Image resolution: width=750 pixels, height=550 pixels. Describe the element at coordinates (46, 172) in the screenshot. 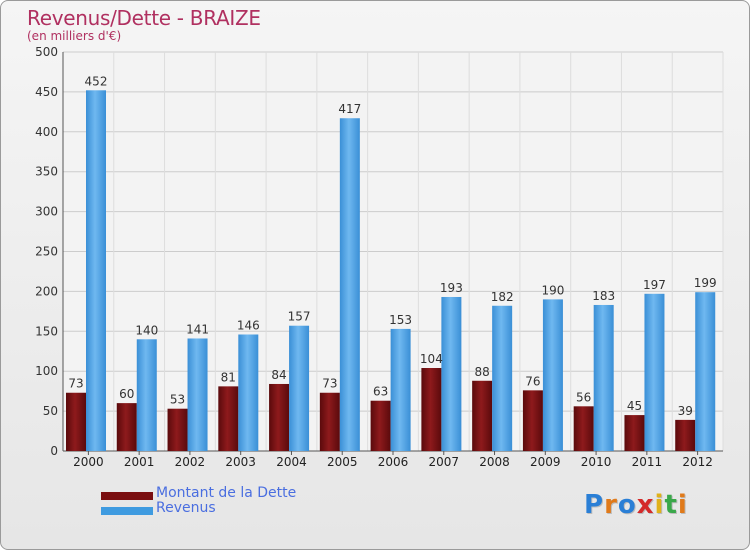

I see `y-tick-label: 350` at that location.